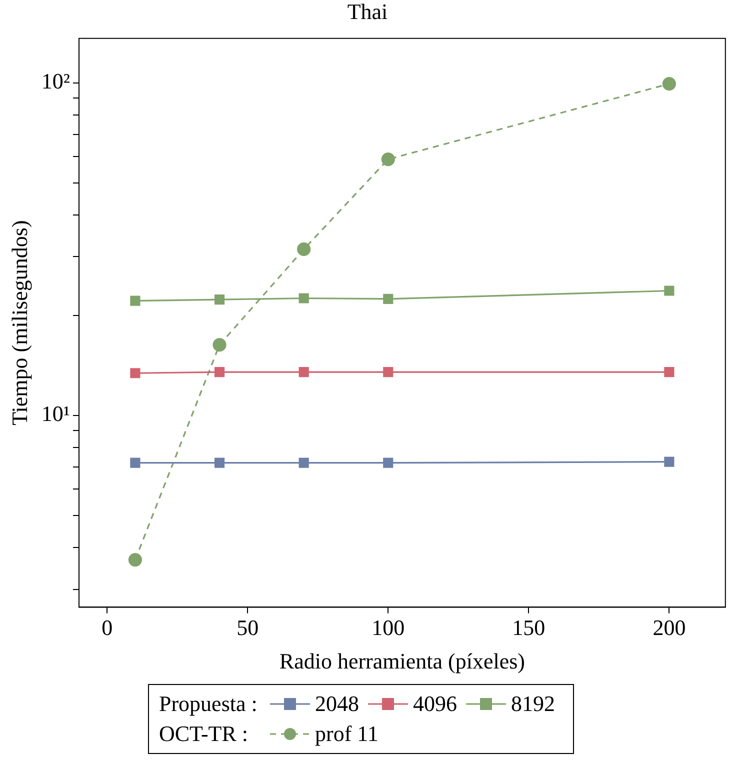 This screenshot has height=764, width=733. What do you see at coordinates (367, 12) in the screenshot?
I see `chart-title: Thai` at bounding box center [367, 12].